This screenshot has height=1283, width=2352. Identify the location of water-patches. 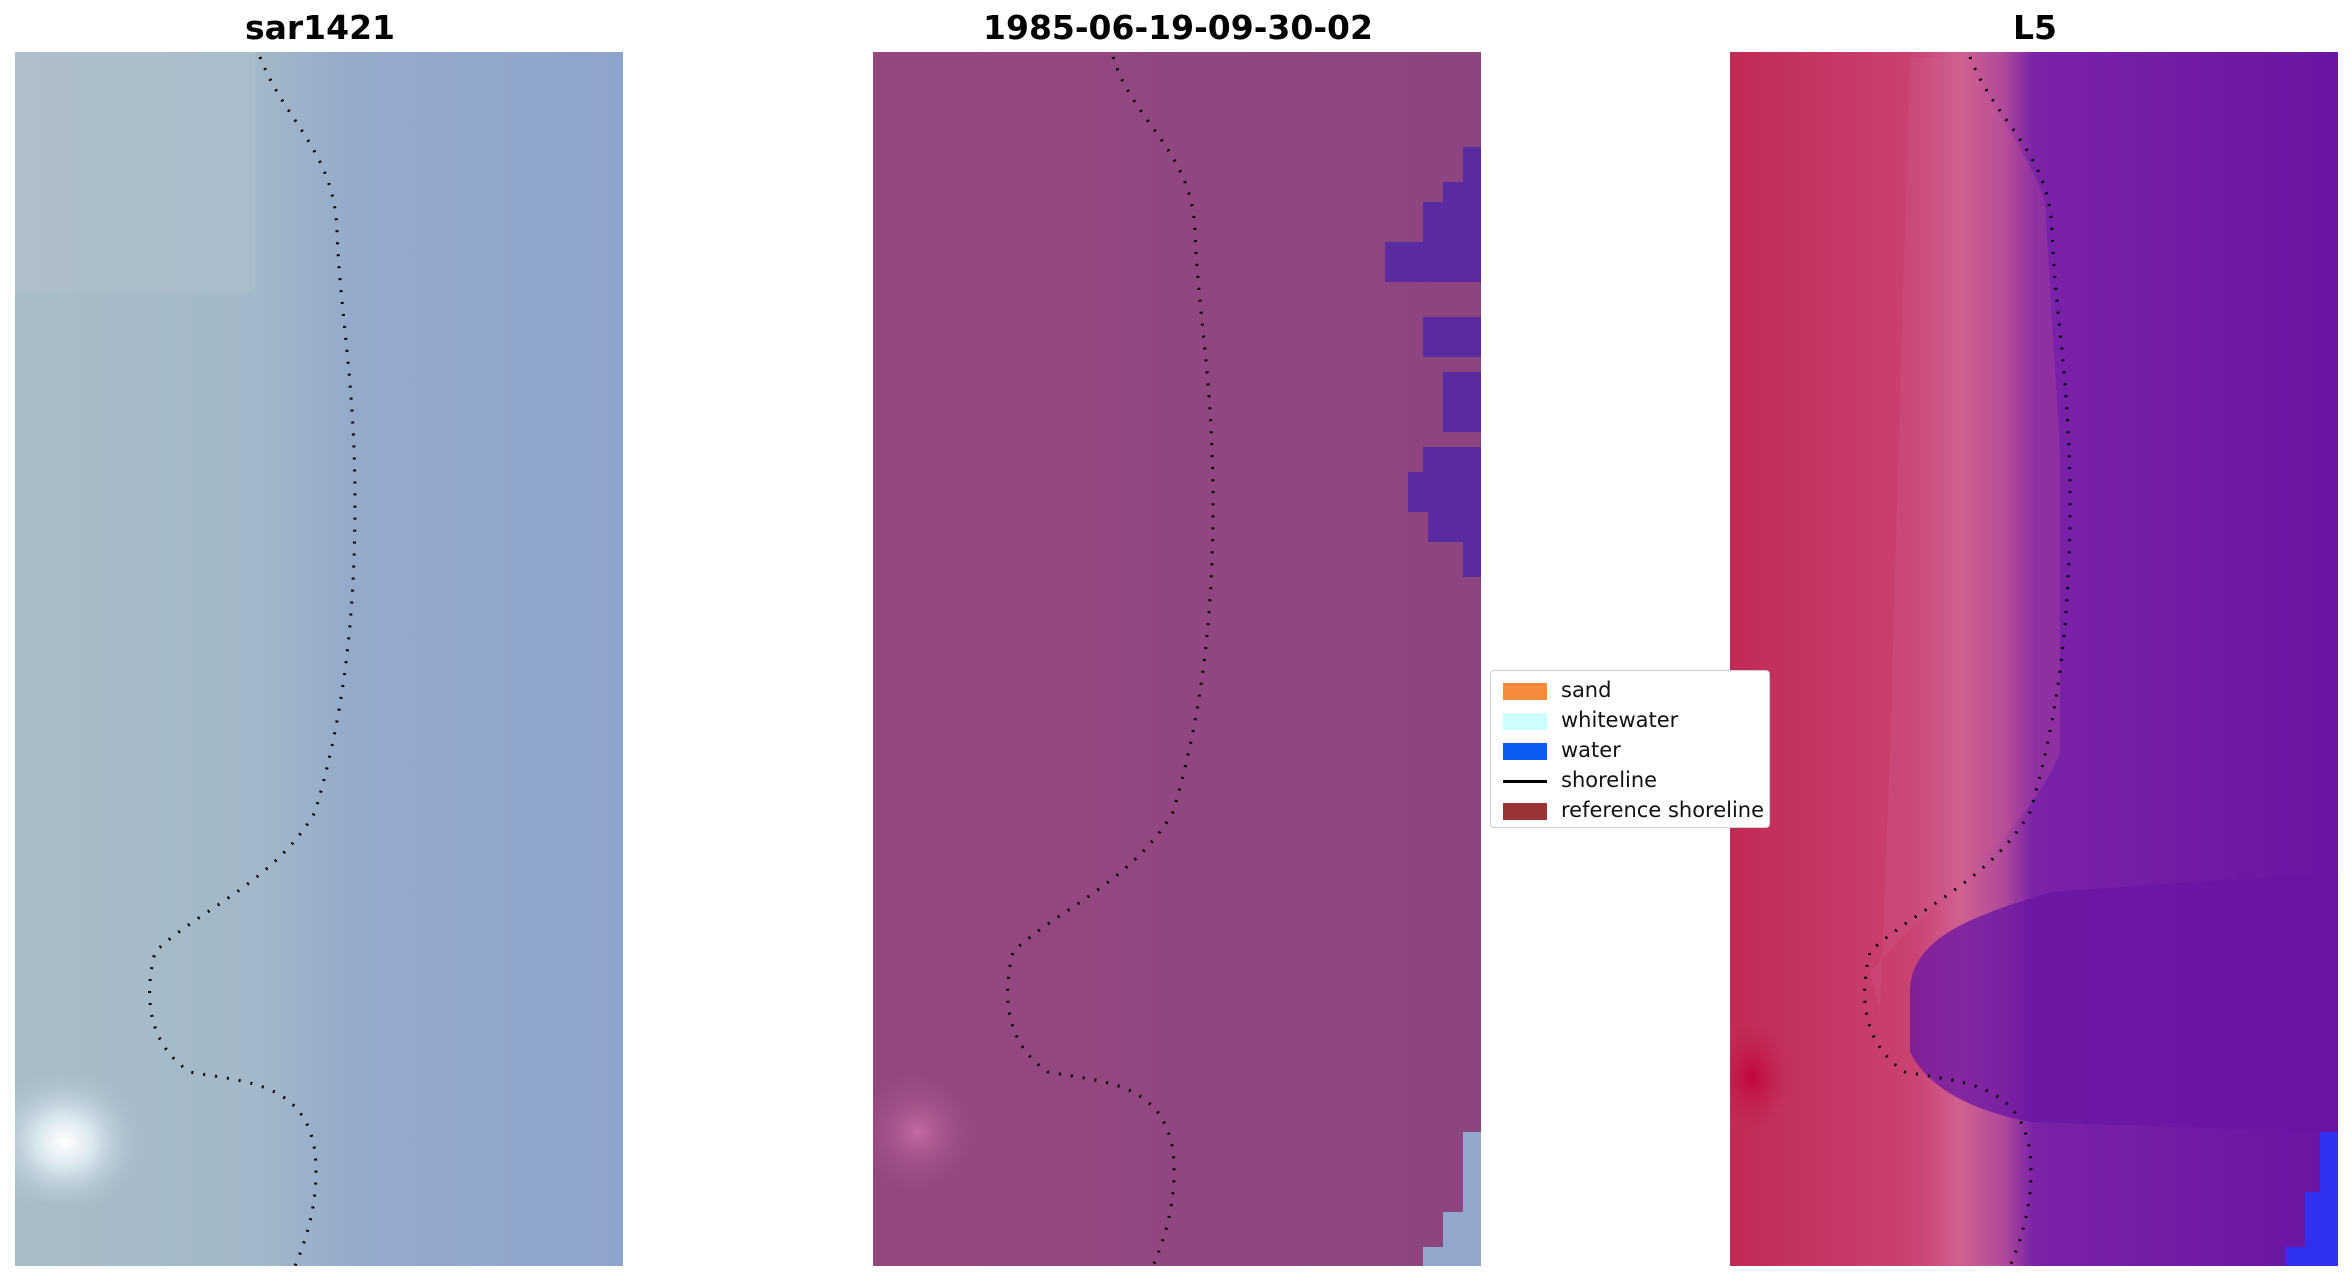
(1433, 362).